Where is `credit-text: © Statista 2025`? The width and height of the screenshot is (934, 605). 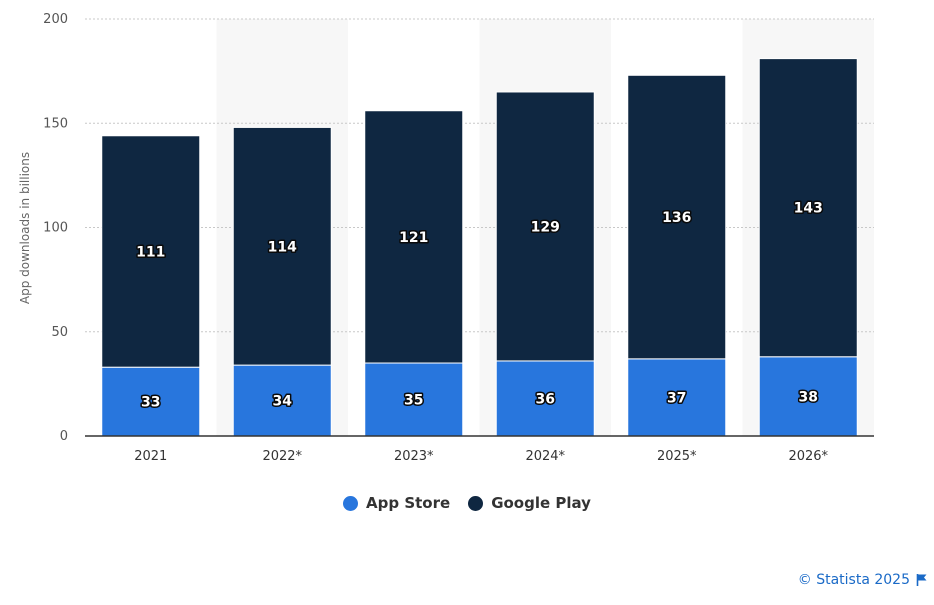
credit-text: © Statista 2025 is located at coordinates (853, 580).